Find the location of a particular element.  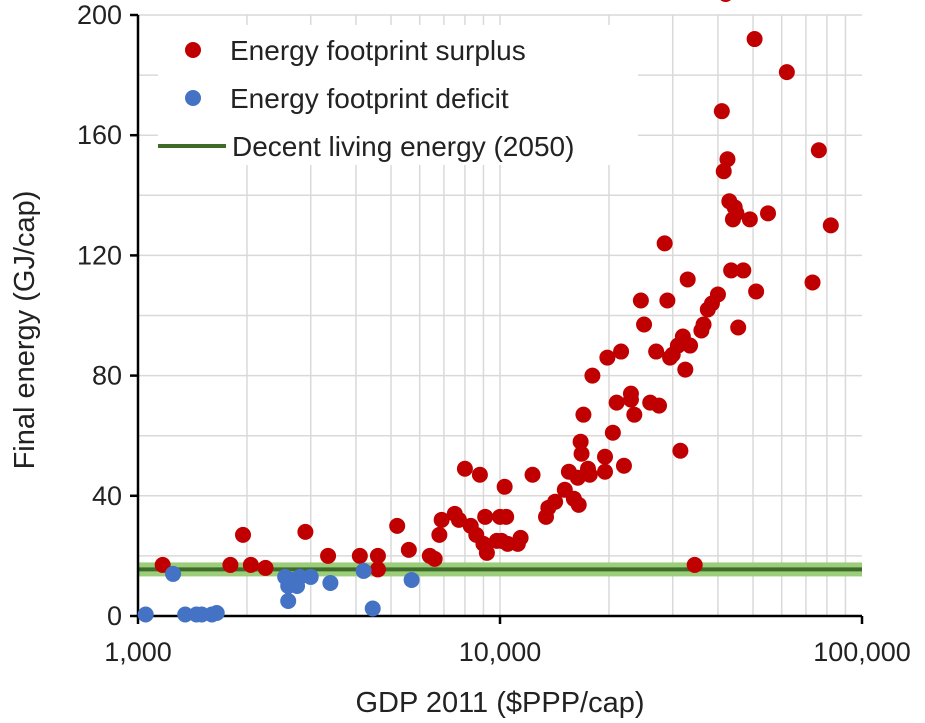

y-tick-label: 80 is located at coordinates (107, 376).